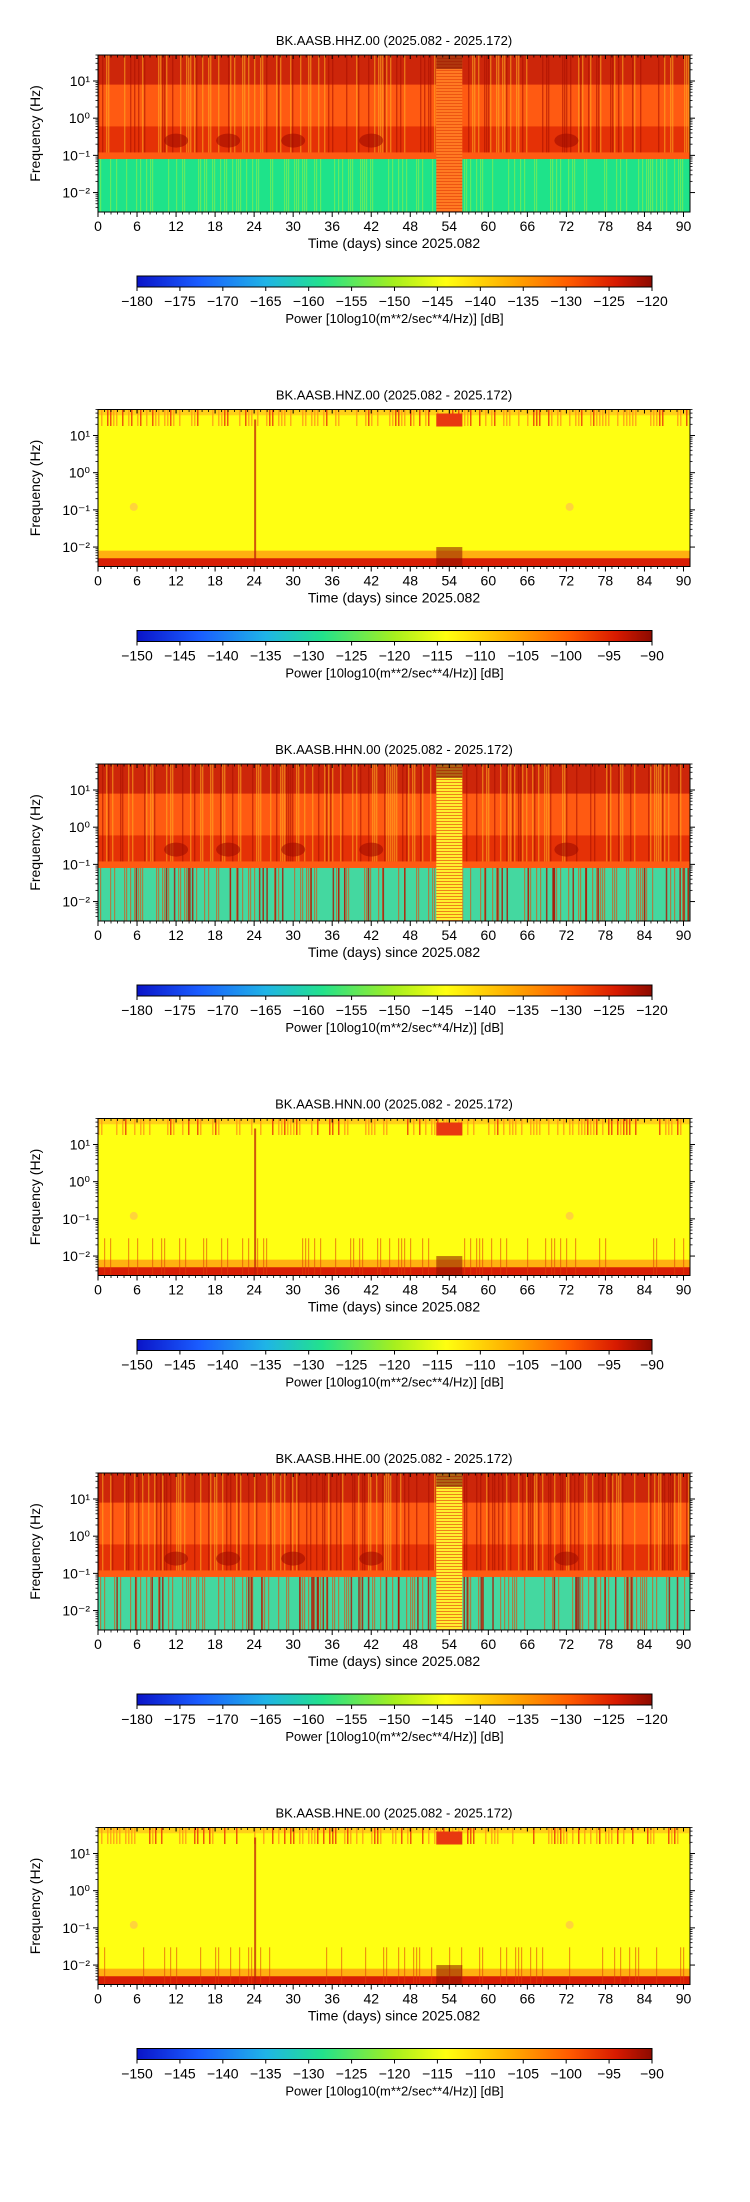 This screenshot has width=750, height=2202. What do you see at coordinates (480, 1365) in the screenshot?
I see `colorbar-tick-label: −110` at bounding box center [480, 1365].